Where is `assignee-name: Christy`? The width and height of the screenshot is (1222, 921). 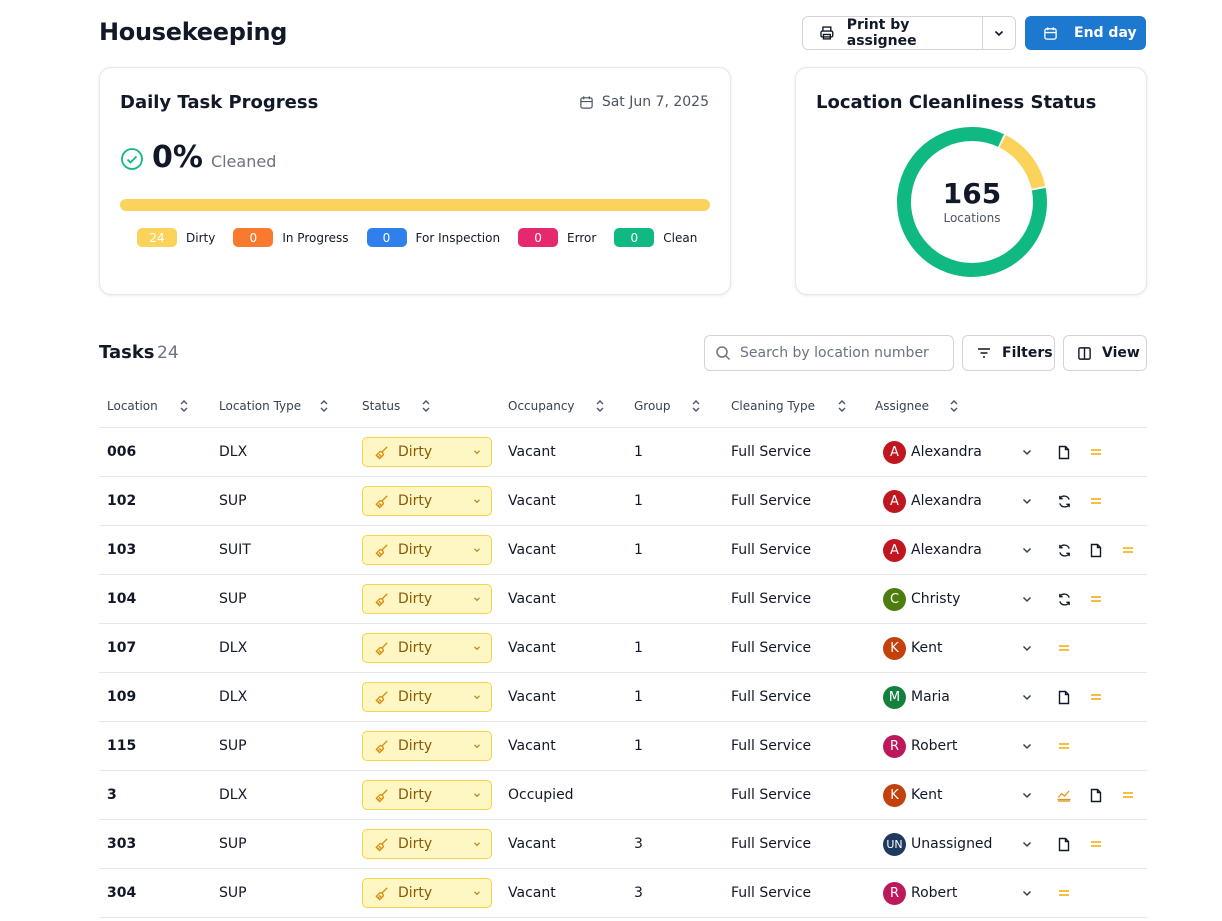
assignee-name: Christy is located at coordinates (936, 599).